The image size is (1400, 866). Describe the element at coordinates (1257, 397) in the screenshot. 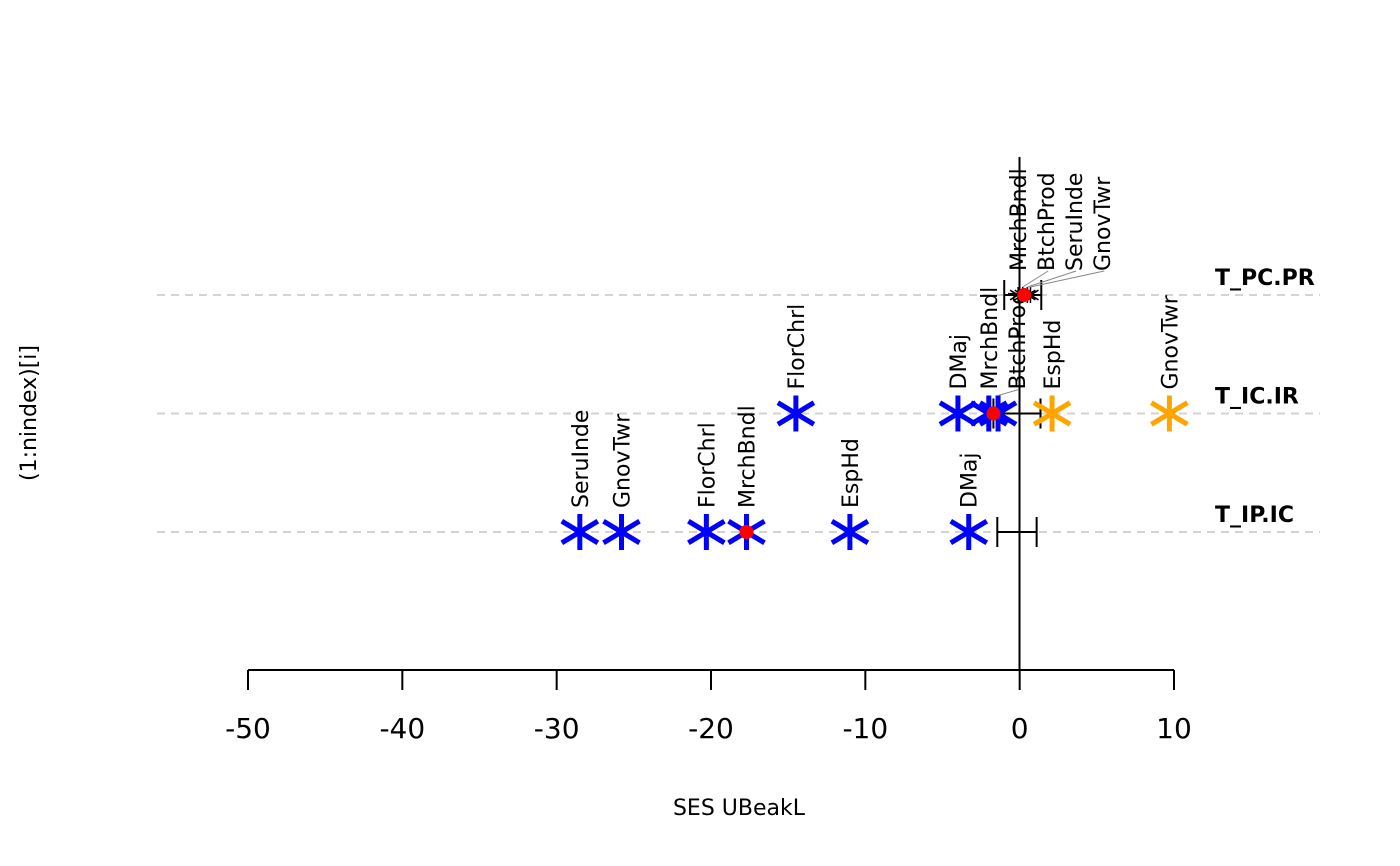

I see `group-label: T_IC.IR` at that location.